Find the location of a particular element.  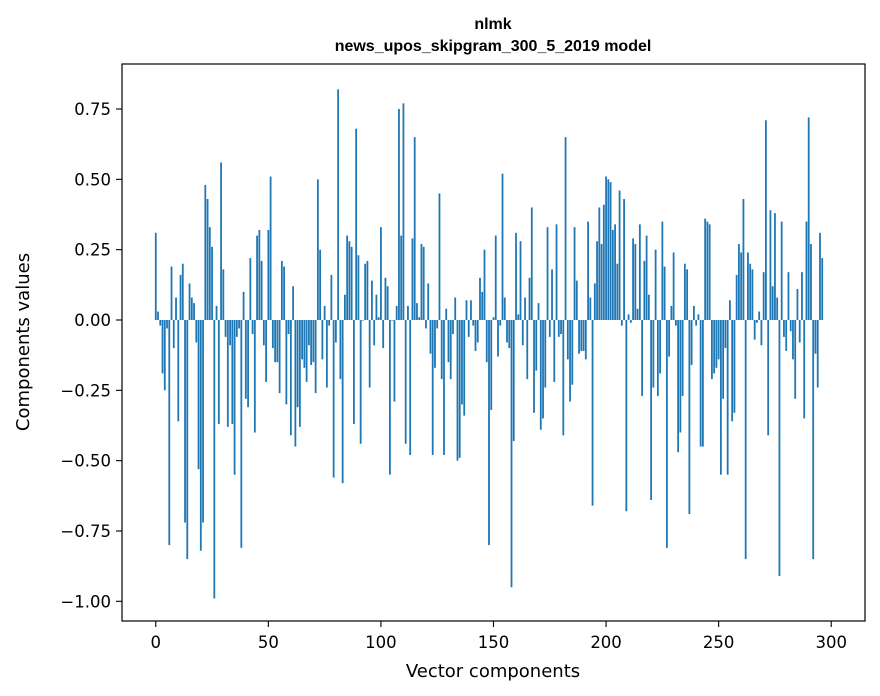

chart-title-line1: nlmk is located at coordinates (492, 24).